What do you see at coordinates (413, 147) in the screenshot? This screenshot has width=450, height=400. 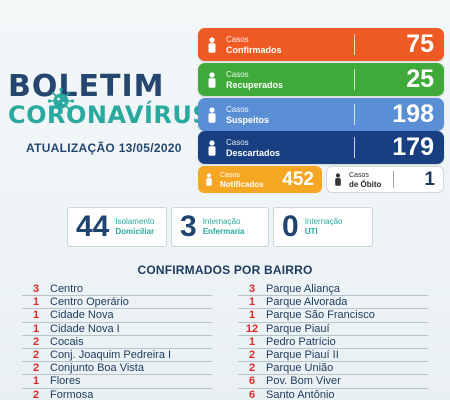 I see `descartados-value: 179` at bounding box center [413, 147].